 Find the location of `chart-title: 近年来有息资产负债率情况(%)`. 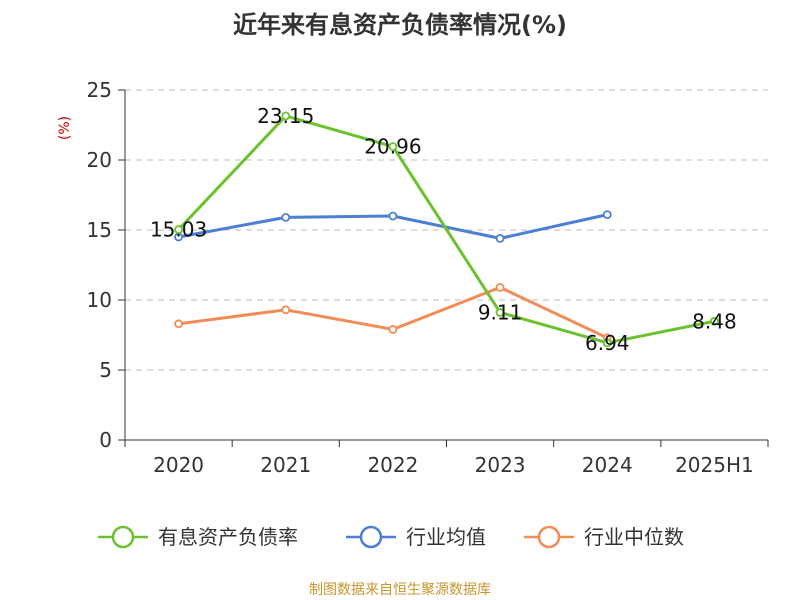

chart-title: 近年来有息资产负债率情况(%) is located at coordinates (400, 25).